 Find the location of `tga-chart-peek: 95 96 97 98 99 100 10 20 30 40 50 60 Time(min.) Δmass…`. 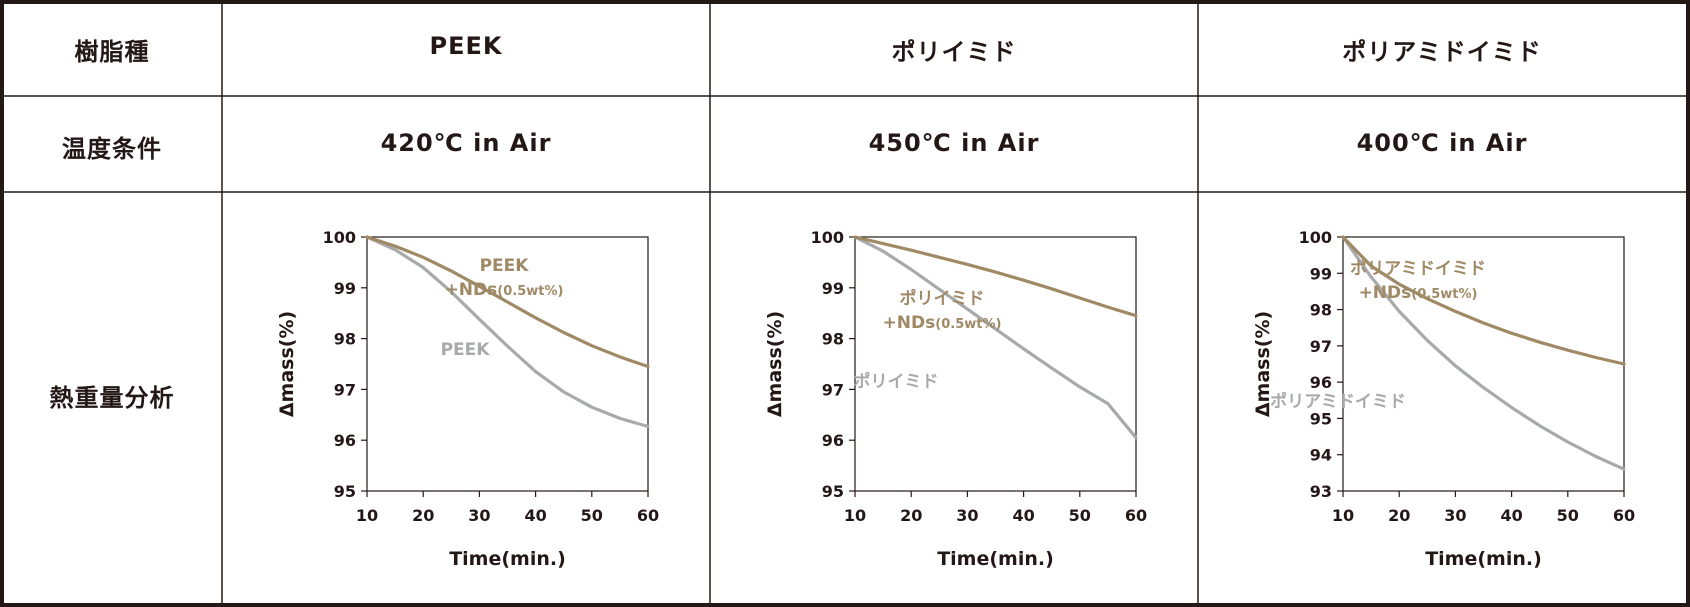

tga-chart-peek: 95 96 97 98 99 100 10 20 30 40 50 60 Time(min.) Δmass… is located at coordinates (467, 399).